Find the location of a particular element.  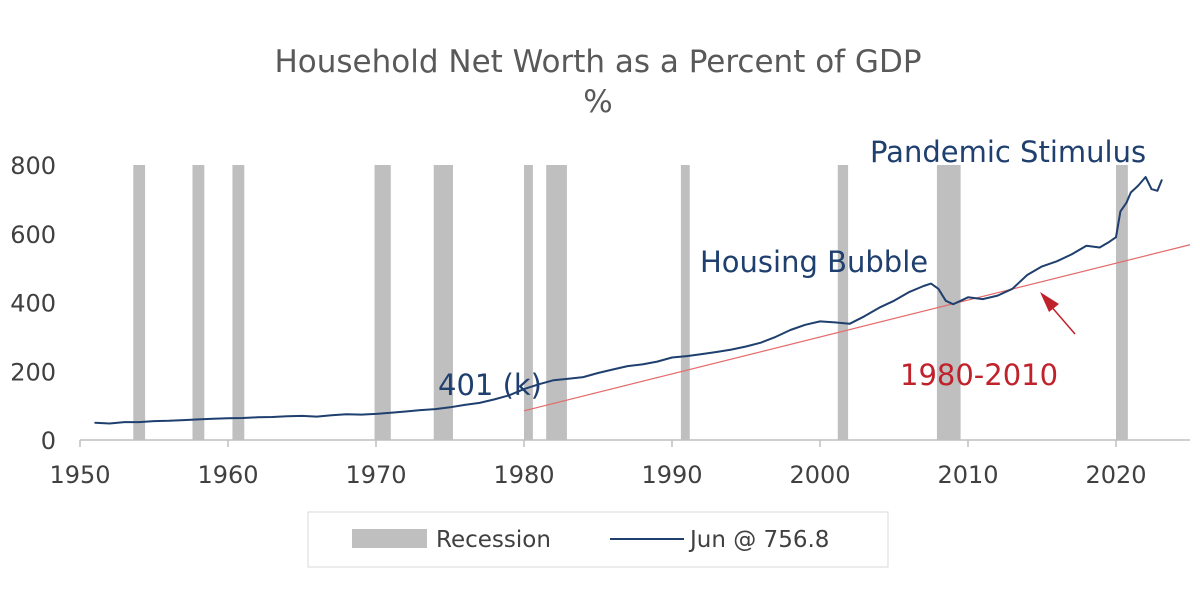

chart-title: Household Net Worth as a Percent of GDP is located at coordinates (597, 62).